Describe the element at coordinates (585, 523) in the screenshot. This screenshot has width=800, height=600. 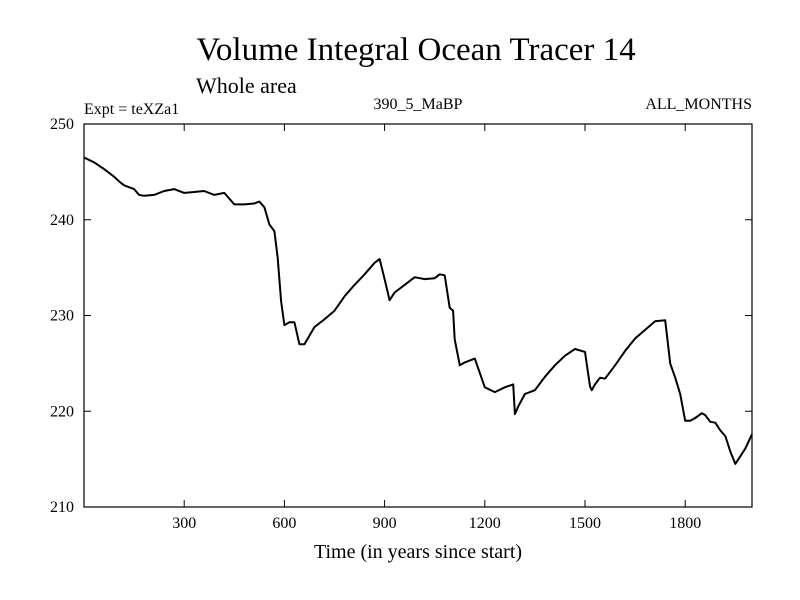
I see `x-tick-label: 1500` at that location.